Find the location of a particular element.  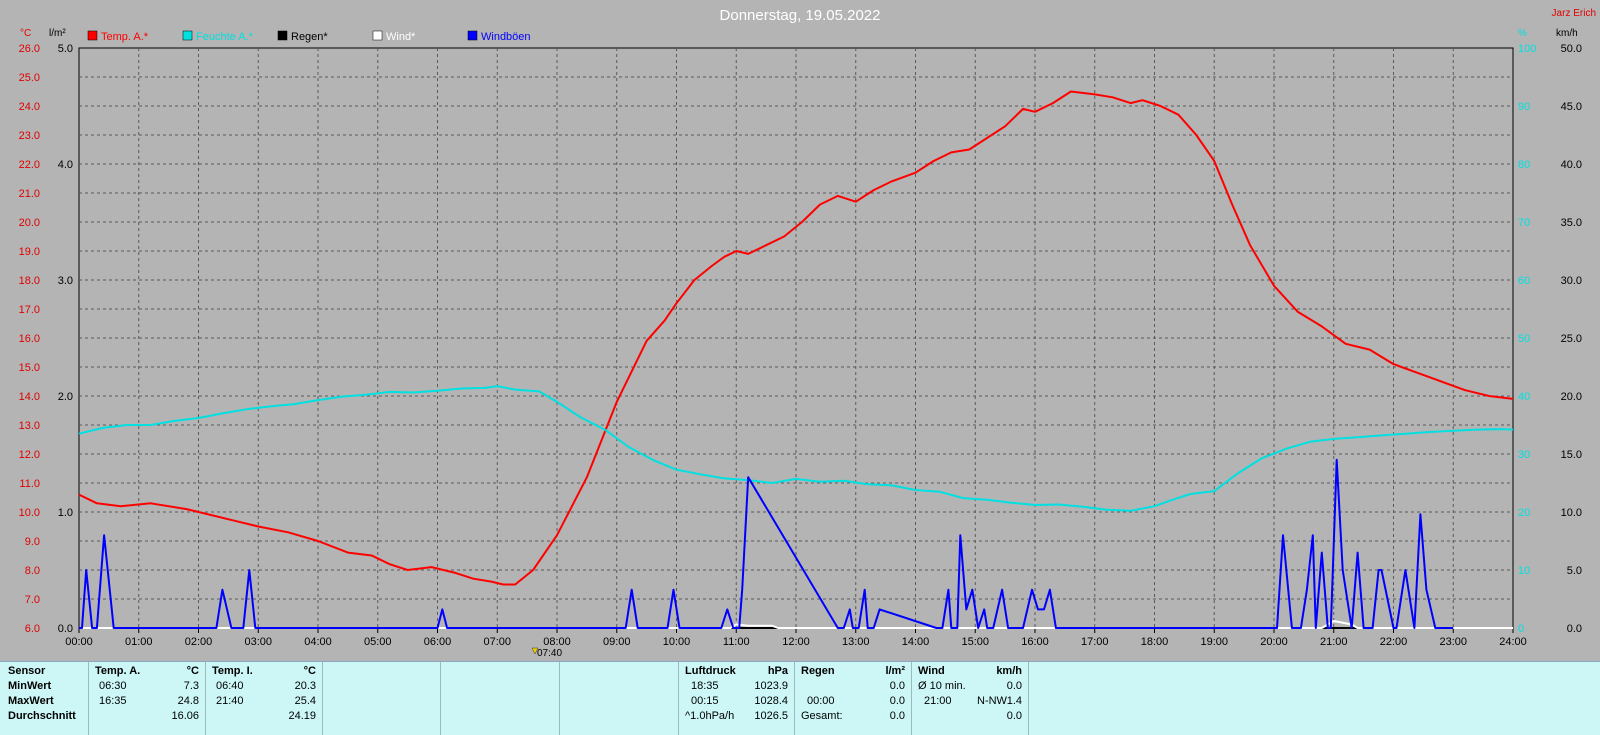

sensor-header: Sensor is located at coordinates (27, 671).